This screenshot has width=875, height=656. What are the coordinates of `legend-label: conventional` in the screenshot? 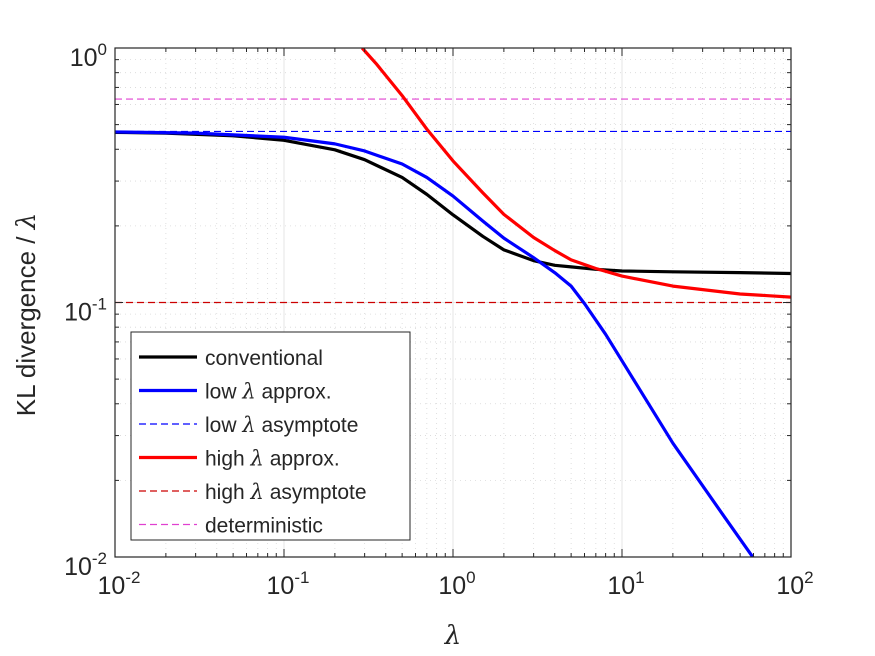 It's located at (264, 358).